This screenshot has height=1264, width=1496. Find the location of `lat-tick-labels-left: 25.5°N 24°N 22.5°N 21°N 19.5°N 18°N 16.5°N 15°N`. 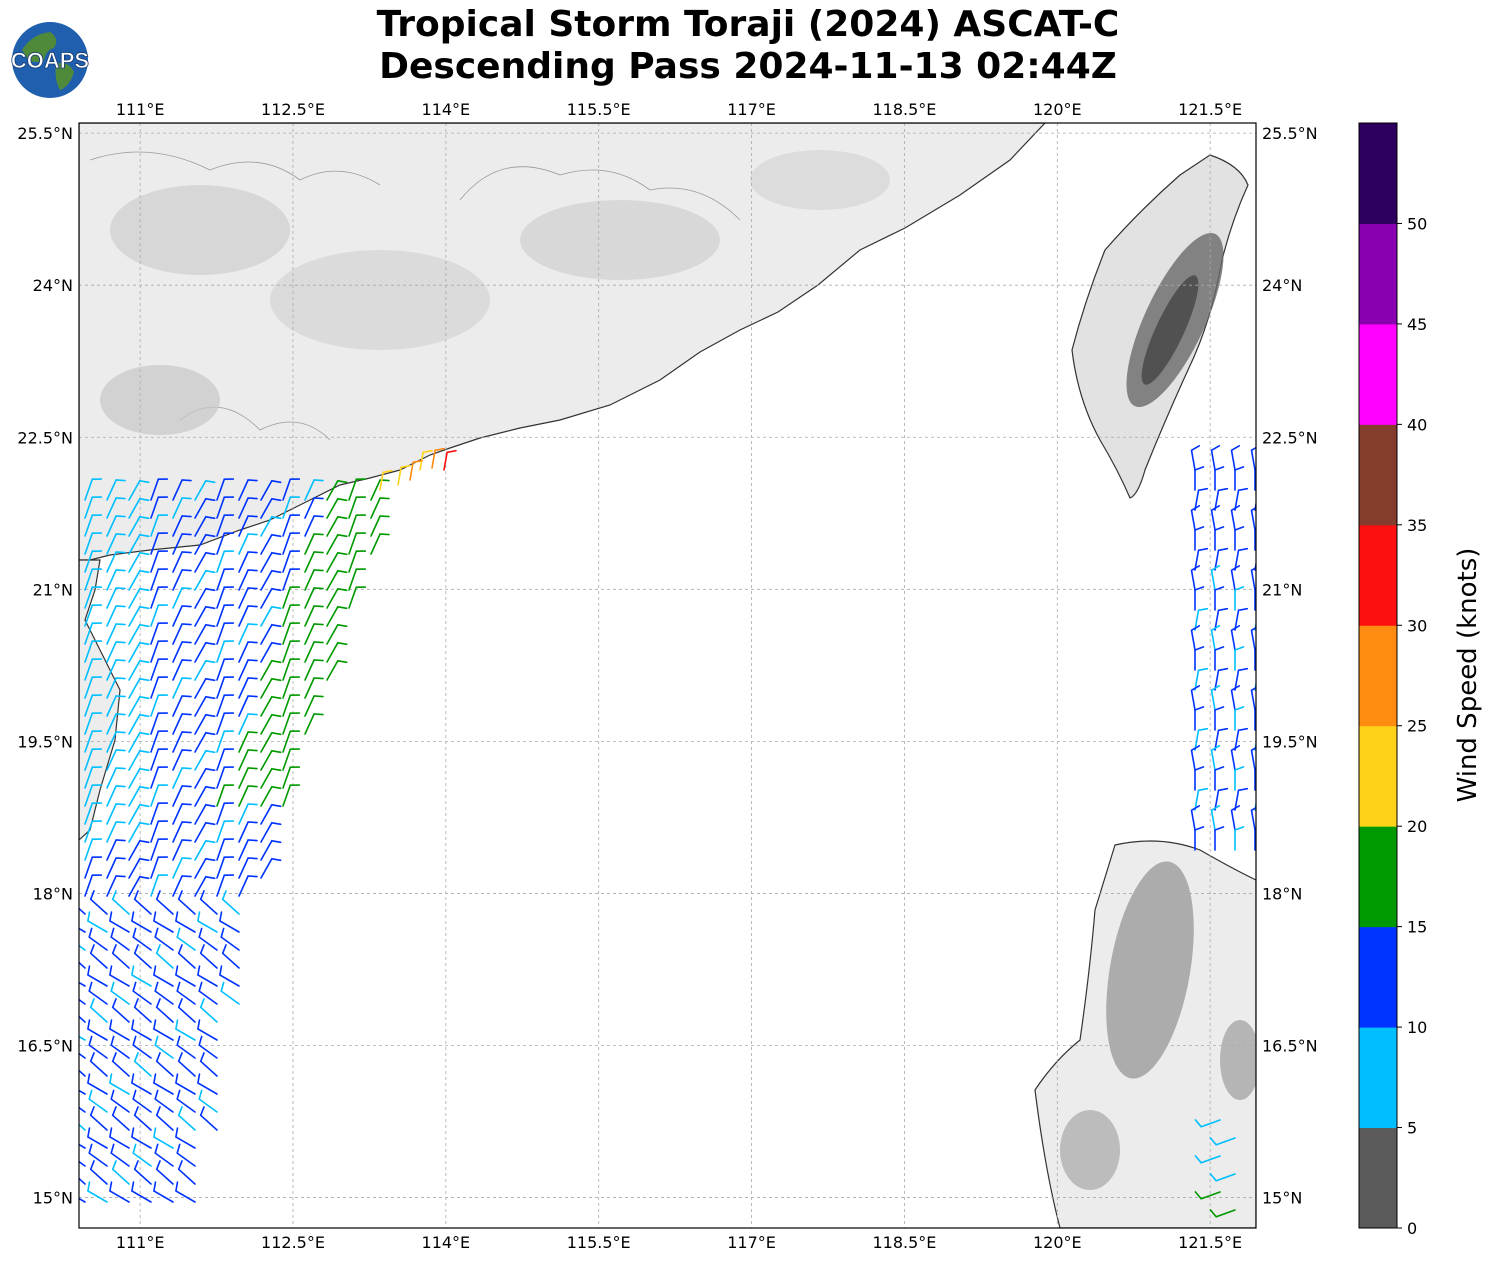

lat-tick-labels-left: 25.5°N 24°N 22.5°N 21°N 19.5°N 18°N 16.5°N 15°N is located at coordinates (45, 665).